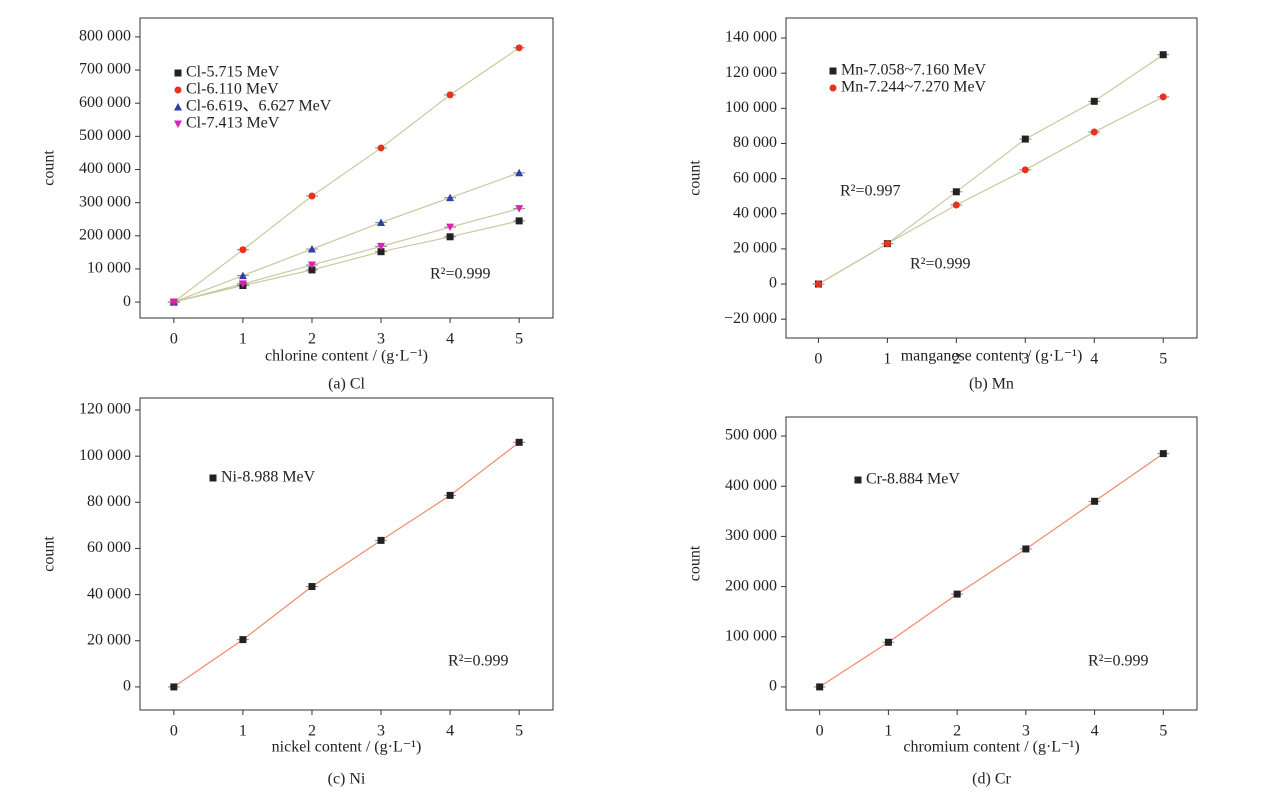 This screenshot has height=798, width=1275. Describe the element at coordinates (232, 89) in the screenshot. I see `legend-label: Cl-6.110 MeV` at that location.